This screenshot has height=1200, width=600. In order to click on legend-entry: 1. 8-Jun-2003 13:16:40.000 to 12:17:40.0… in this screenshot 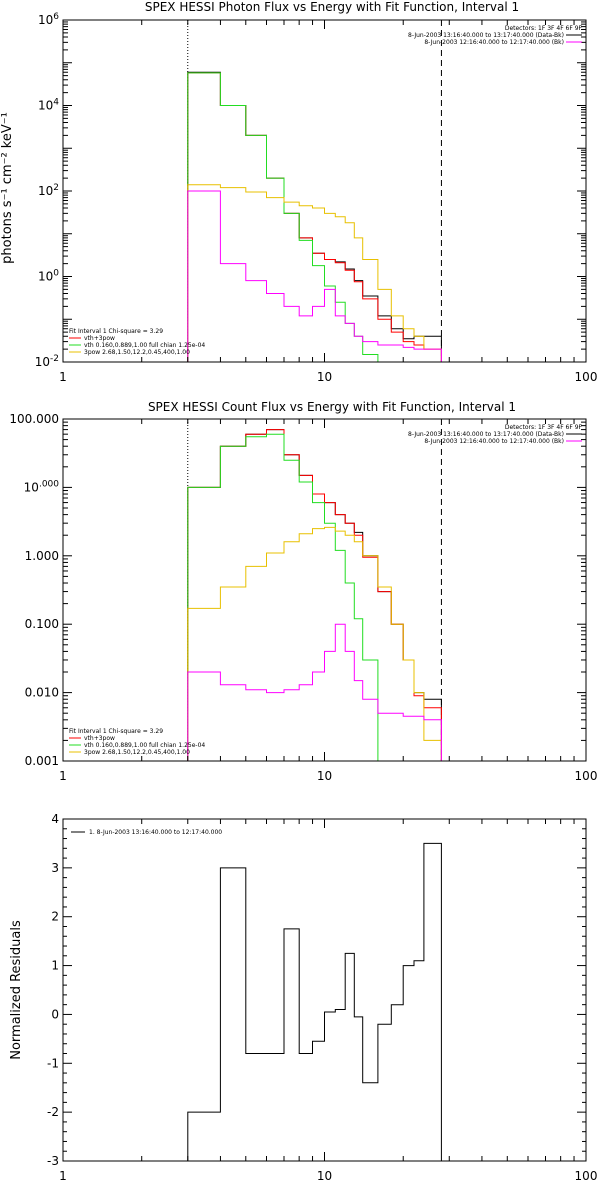, I will do `click(155, 832)`.